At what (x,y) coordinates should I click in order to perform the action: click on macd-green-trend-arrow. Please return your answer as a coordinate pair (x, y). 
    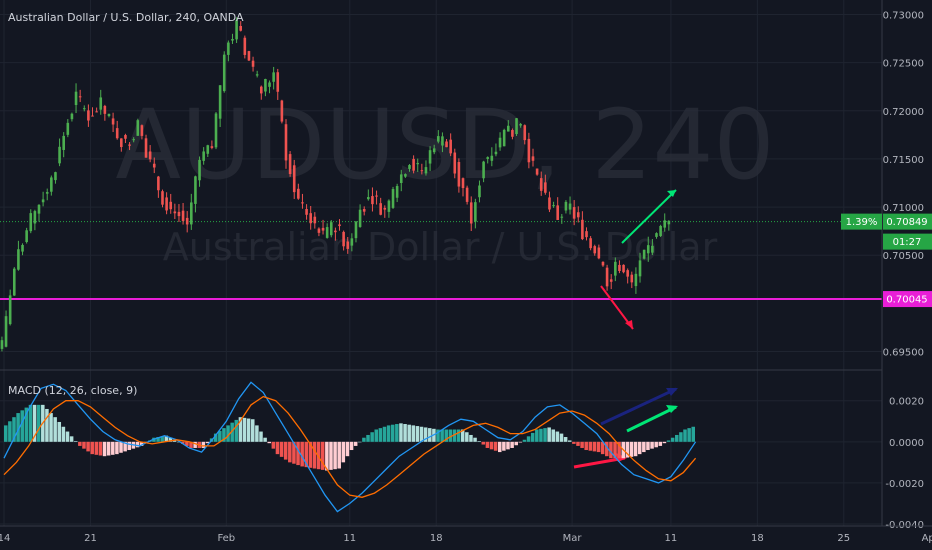
    Looking at the image, I should click on (651, 419).